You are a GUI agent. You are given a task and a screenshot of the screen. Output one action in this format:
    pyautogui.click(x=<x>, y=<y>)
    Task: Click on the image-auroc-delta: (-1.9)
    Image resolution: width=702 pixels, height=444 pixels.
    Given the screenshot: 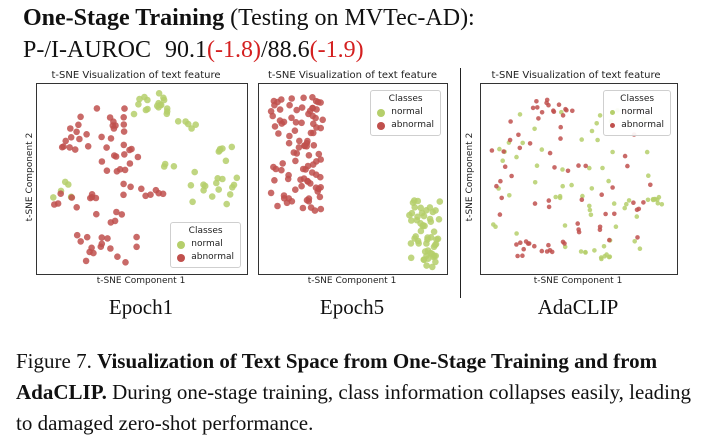 What is the action you would take?
    pyautogui.click(x=336, y=50)
    